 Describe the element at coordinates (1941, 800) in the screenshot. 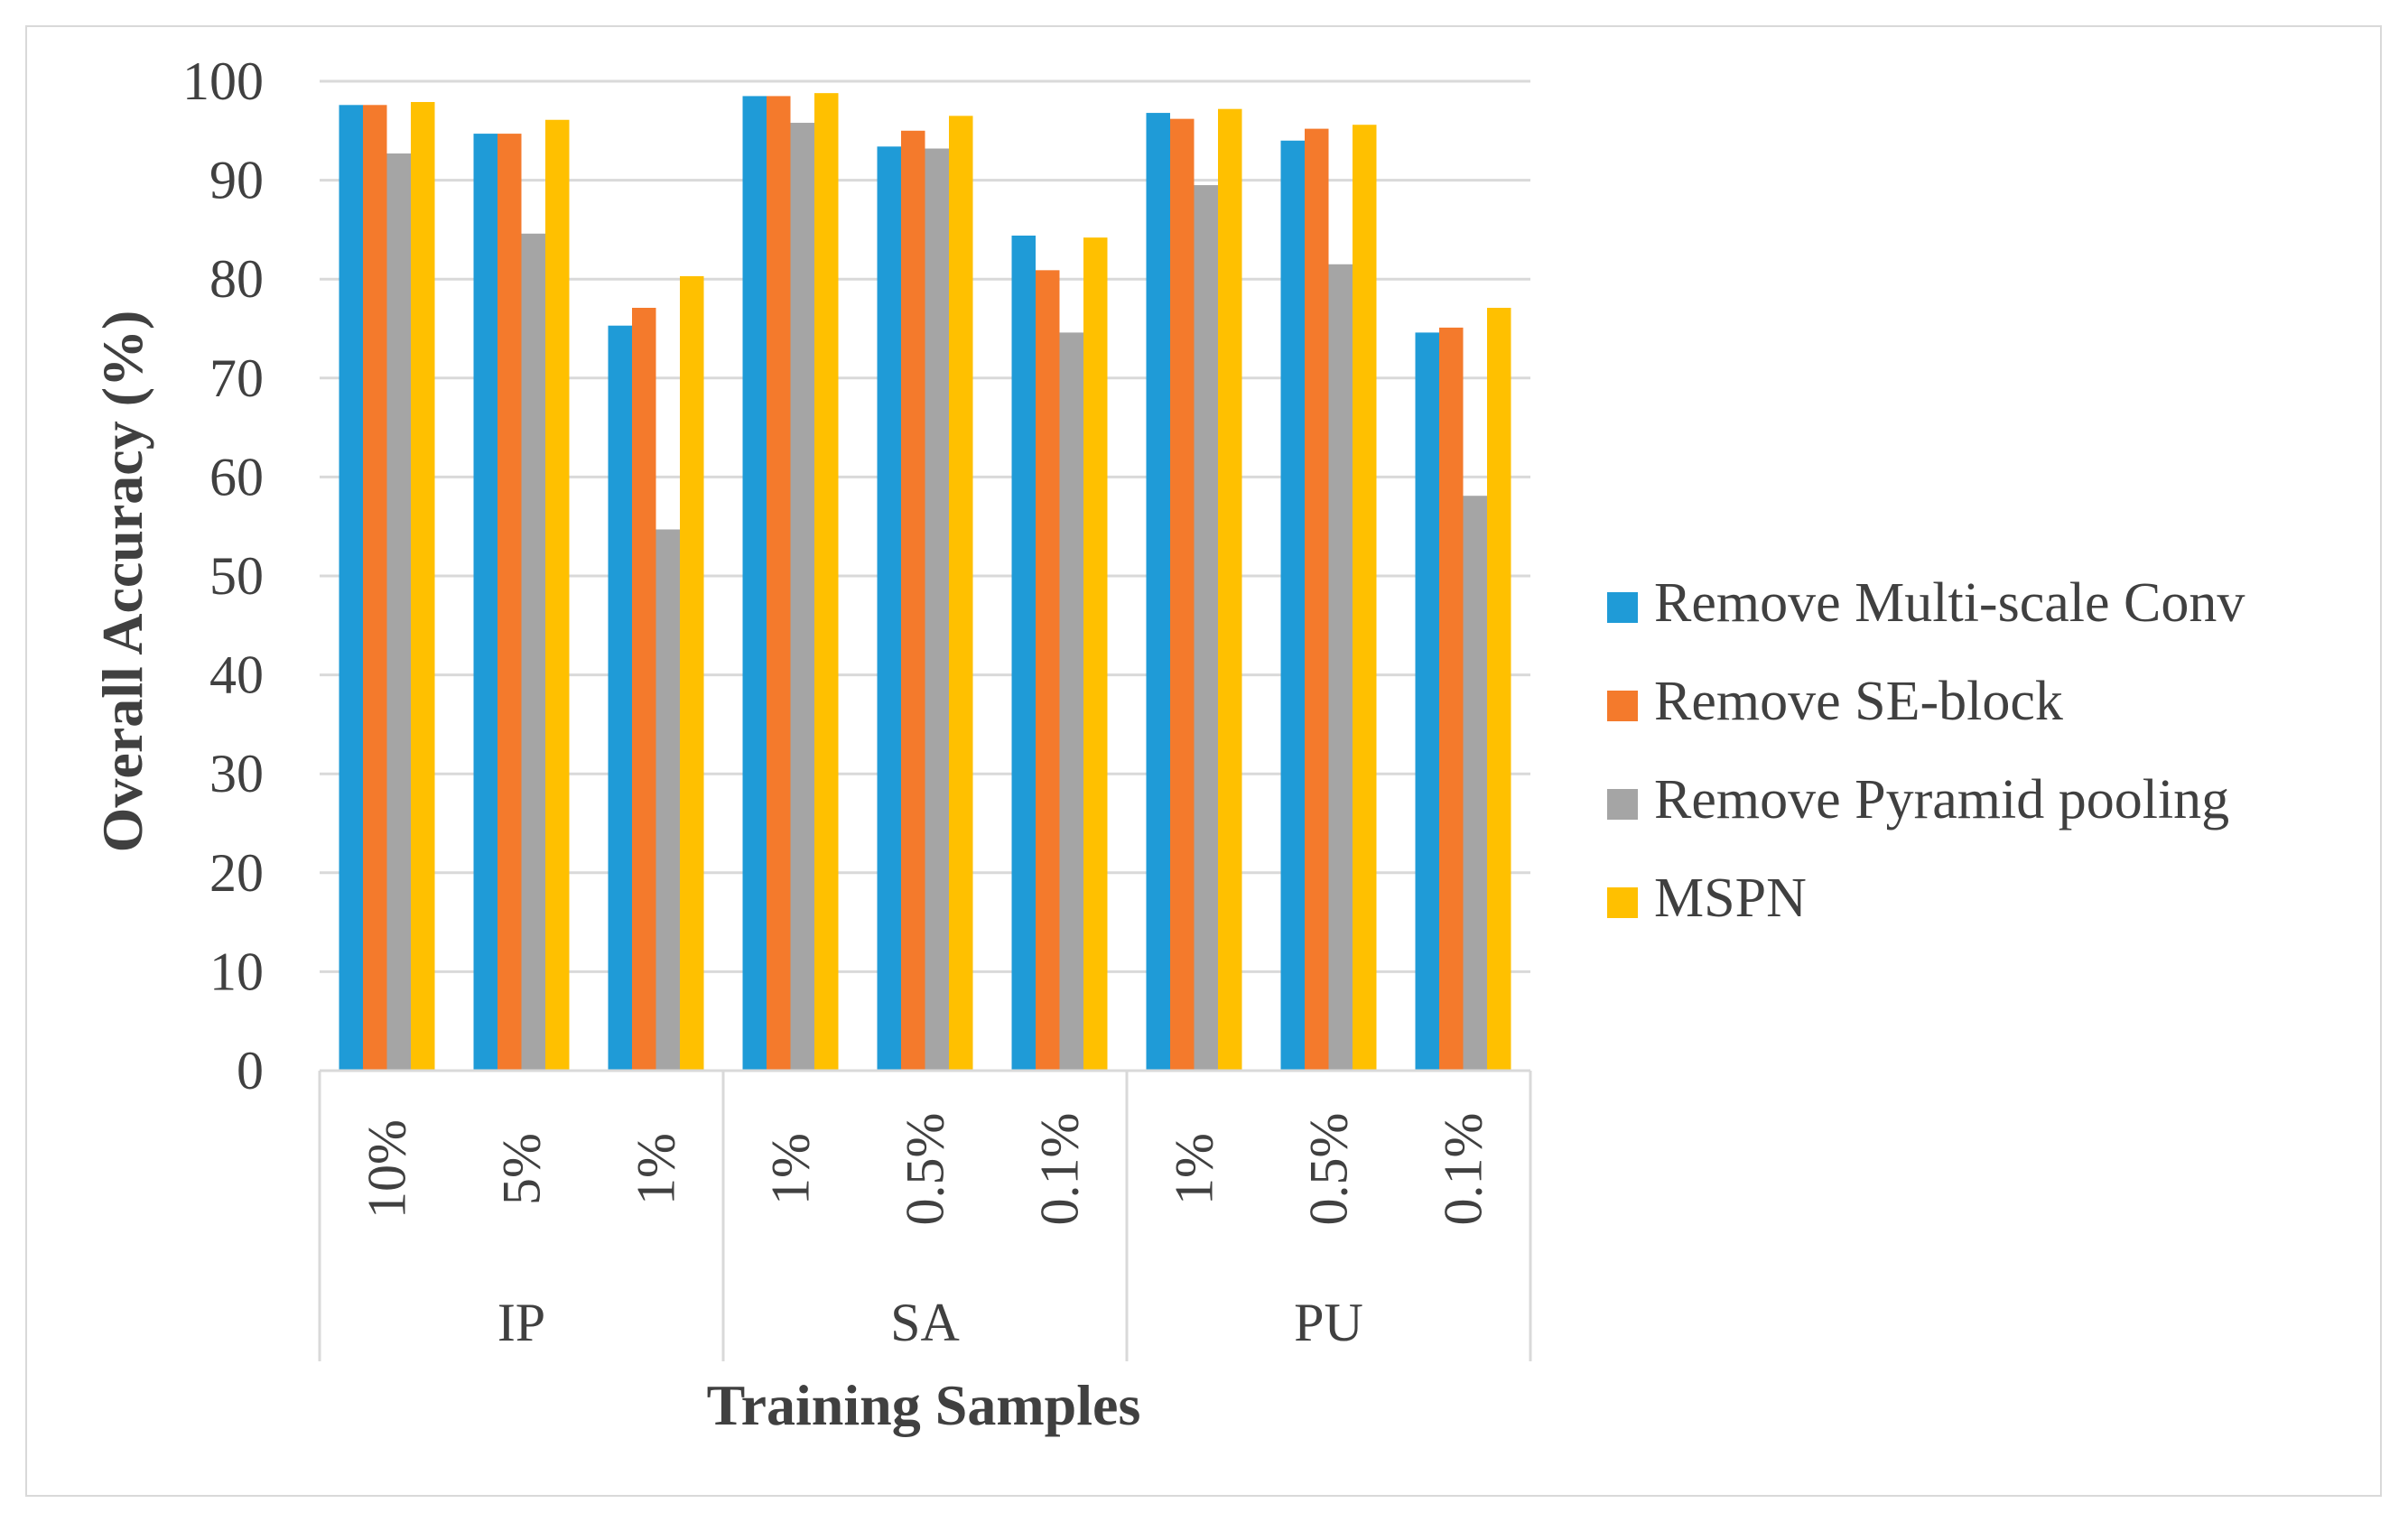

I see `legend-label-remove-pyramid-pooling: Remove Pyramid pooling` at that location.